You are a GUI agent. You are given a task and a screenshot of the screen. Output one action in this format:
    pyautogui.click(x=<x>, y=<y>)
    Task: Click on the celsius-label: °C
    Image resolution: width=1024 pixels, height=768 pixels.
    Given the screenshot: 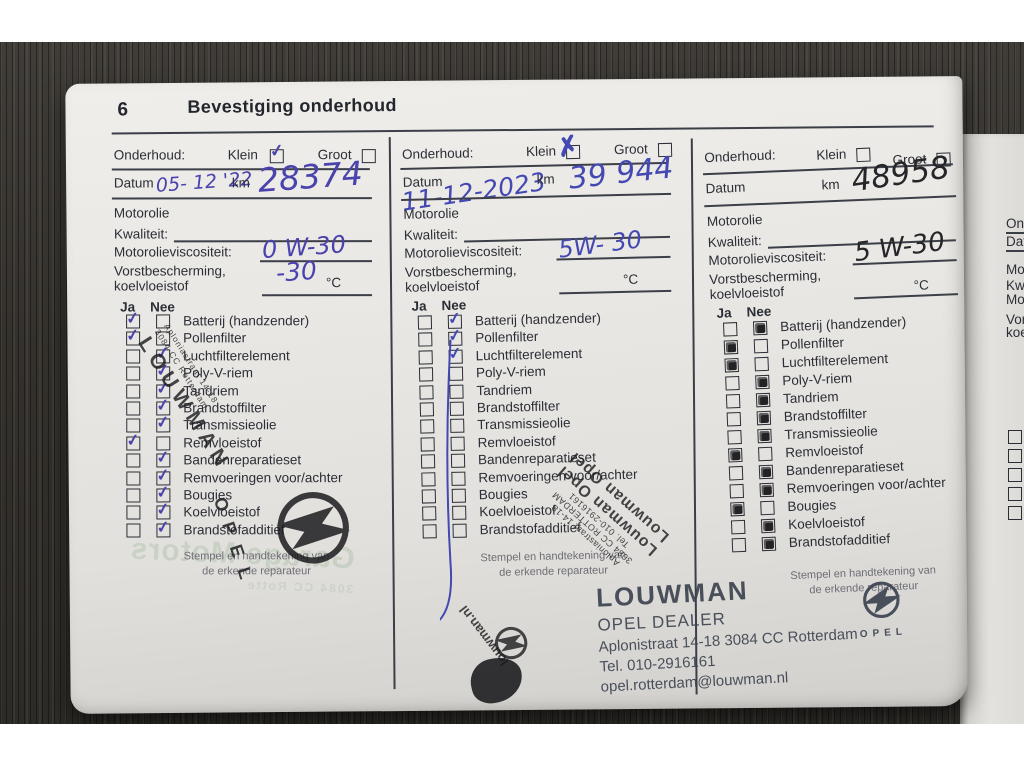 What is the action you would take?
    pyautogui.click(x=921, y=285)
    